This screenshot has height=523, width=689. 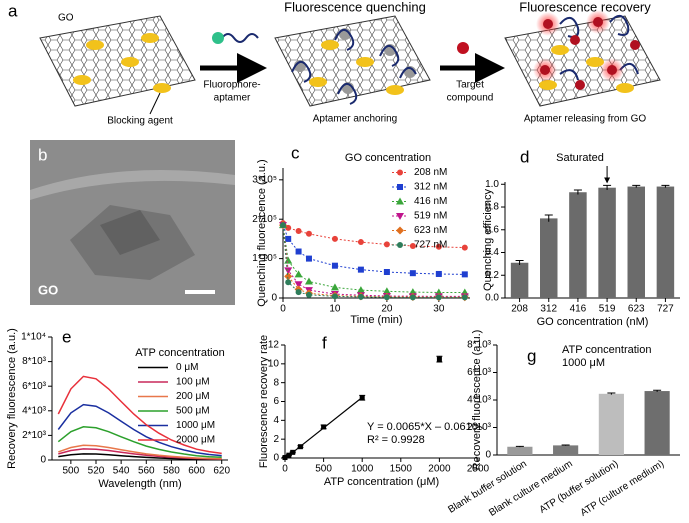 What do you see at coordinates (276, 382) in the screenshot?
I see `y-tick-label: 8` at bounding box center [276, 382].